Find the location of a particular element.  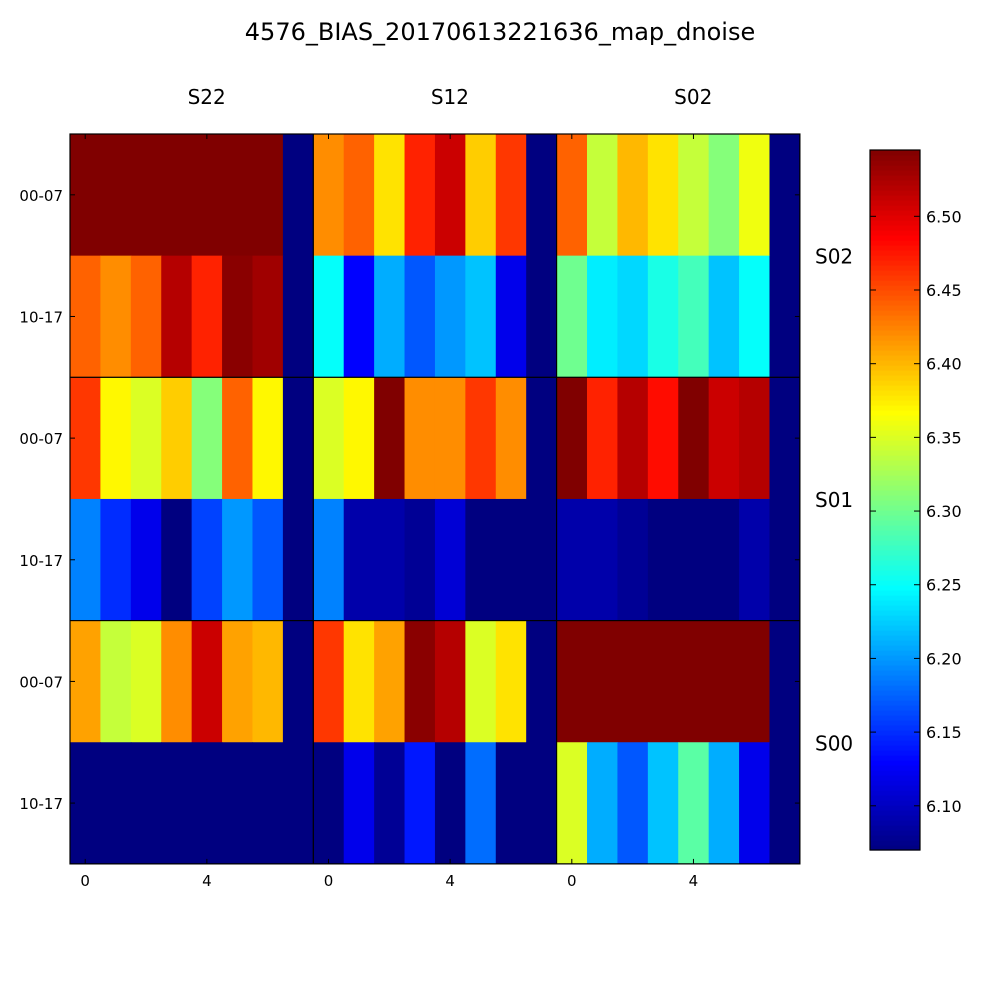

colorbar-tick-label: 6.50 is located at coordinates (944, 216).